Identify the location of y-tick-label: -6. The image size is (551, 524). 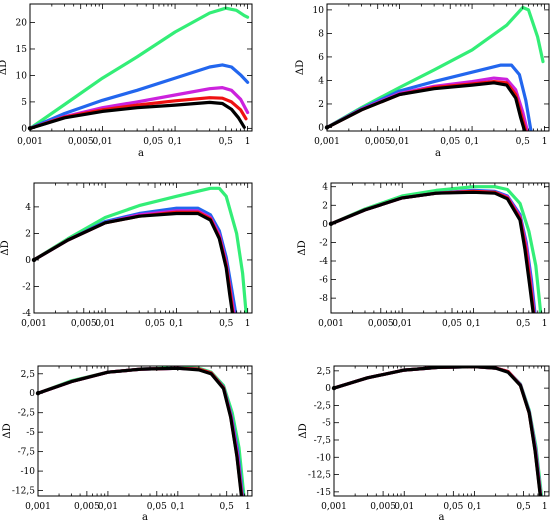
(323, 281).